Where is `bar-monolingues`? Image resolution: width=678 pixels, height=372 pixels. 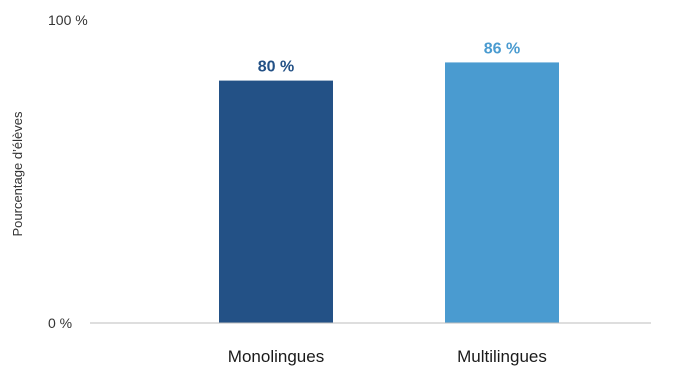
bar-monolingues is located at coordinates (276, 201).